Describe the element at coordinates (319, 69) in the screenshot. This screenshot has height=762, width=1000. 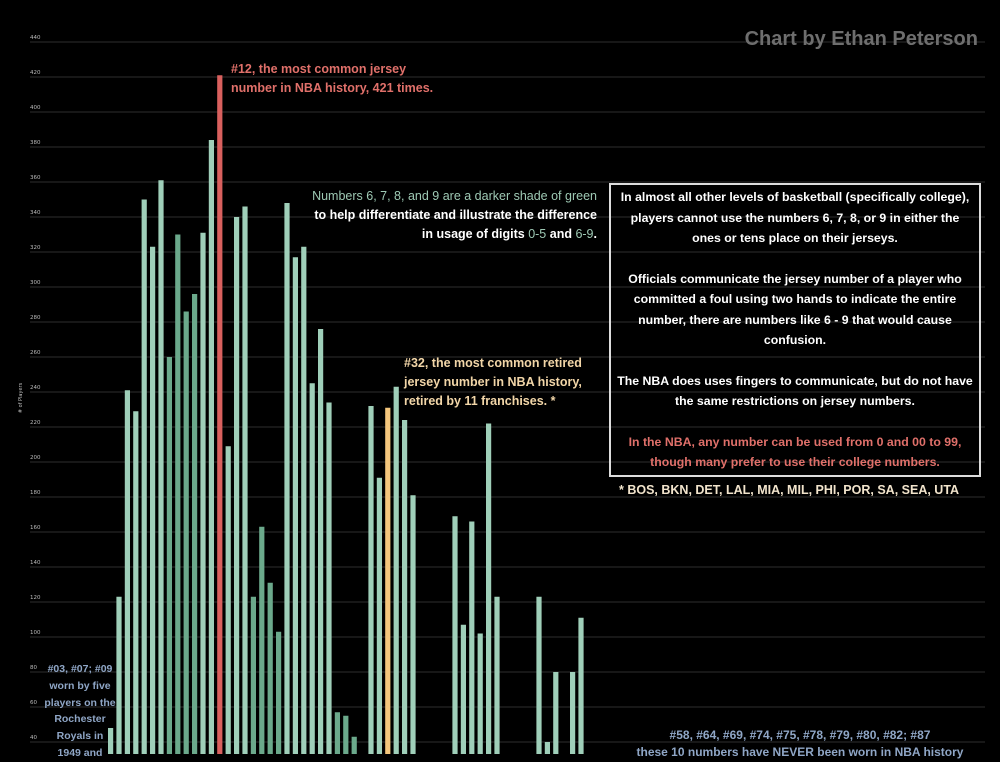
I see `annotation-line: #12, the most common jersey` at that location.